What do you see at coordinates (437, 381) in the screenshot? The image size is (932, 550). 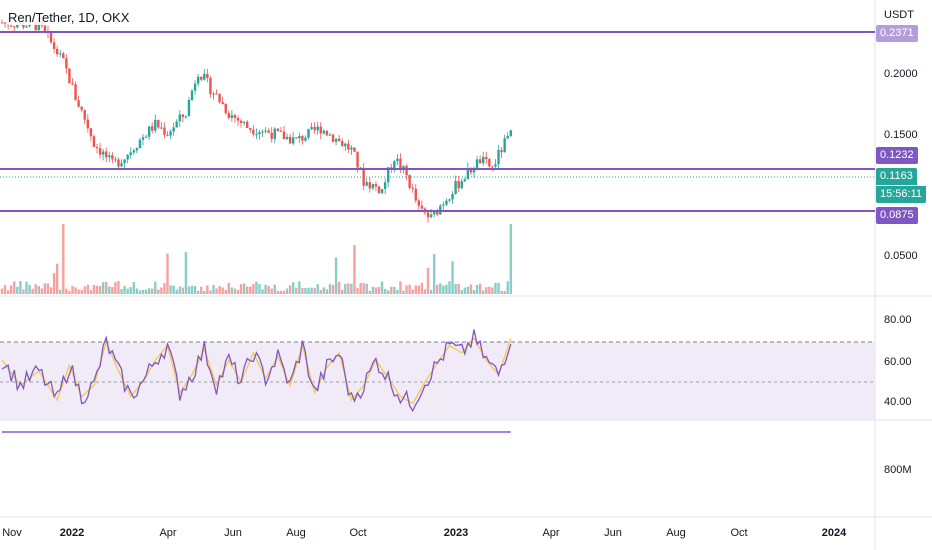 I see `rsi-band` at bounding box center [437, 381].